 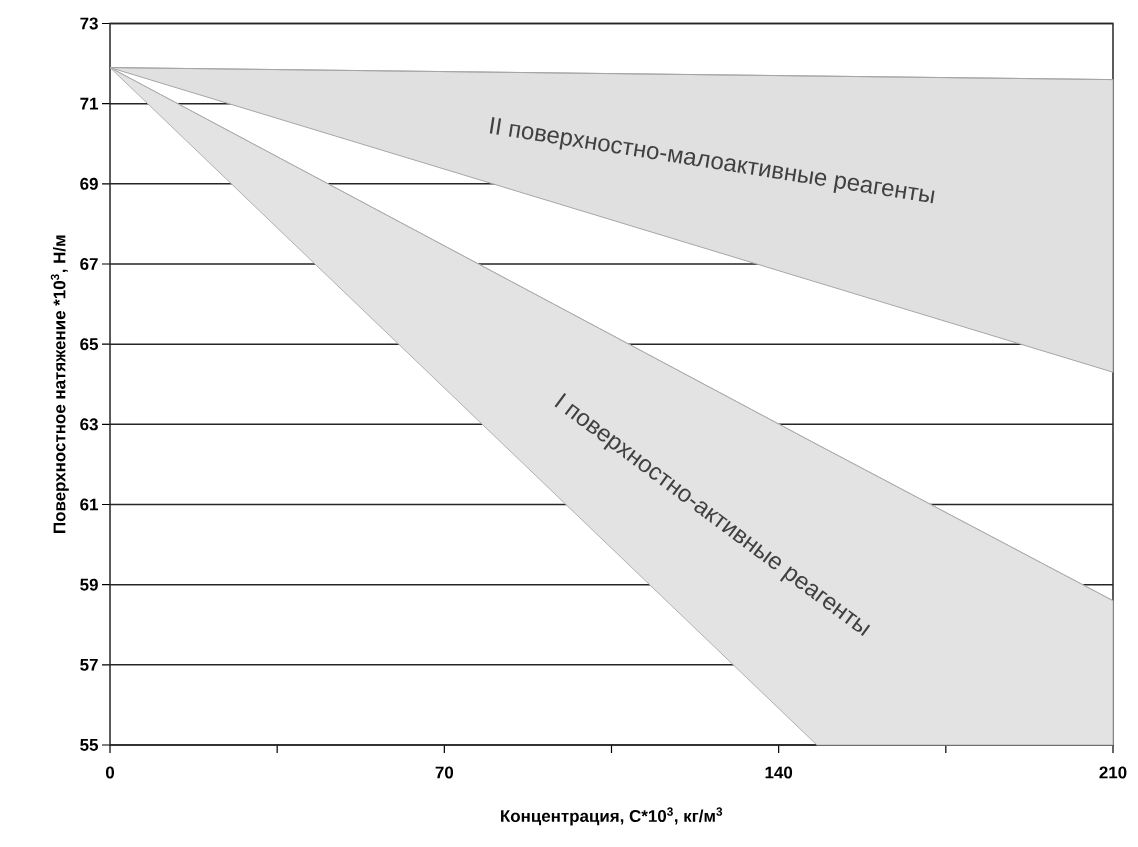 I want to click on y-tick-label: 59, so click(x=89, y=584).